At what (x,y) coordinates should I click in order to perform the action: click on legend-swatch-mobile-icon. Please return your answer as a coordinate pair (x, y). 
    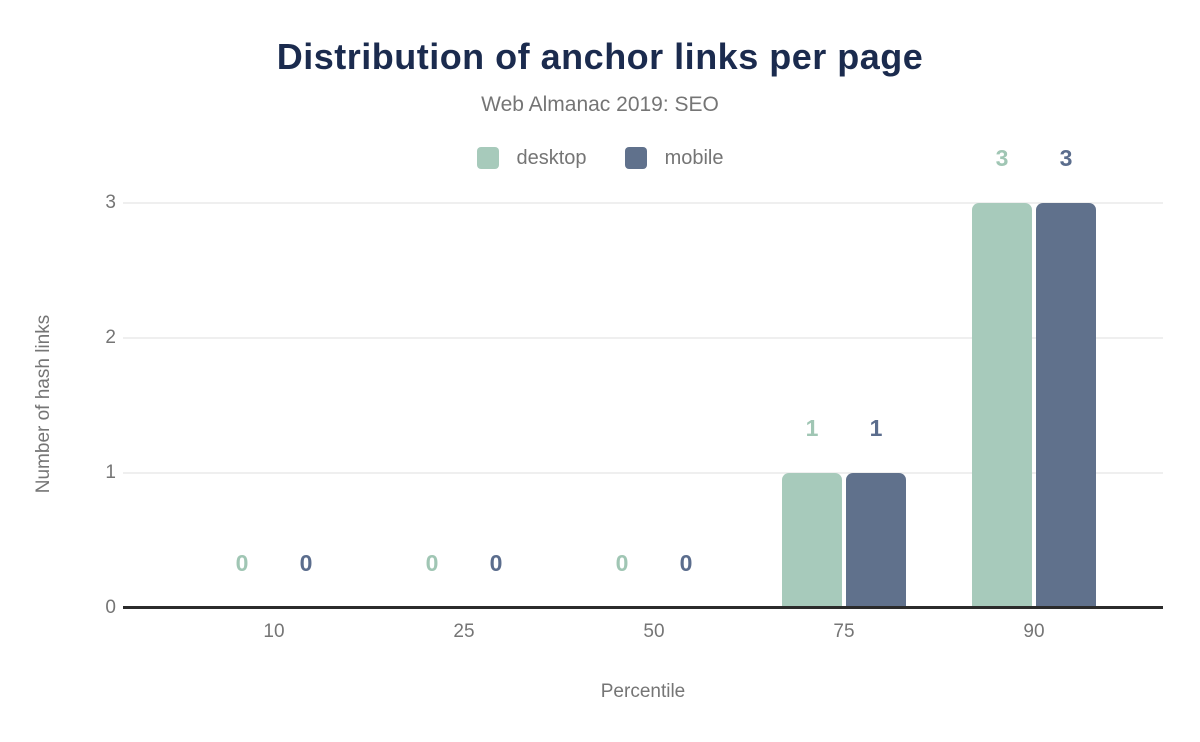
    Looking at the image, I should click on (635, 158).